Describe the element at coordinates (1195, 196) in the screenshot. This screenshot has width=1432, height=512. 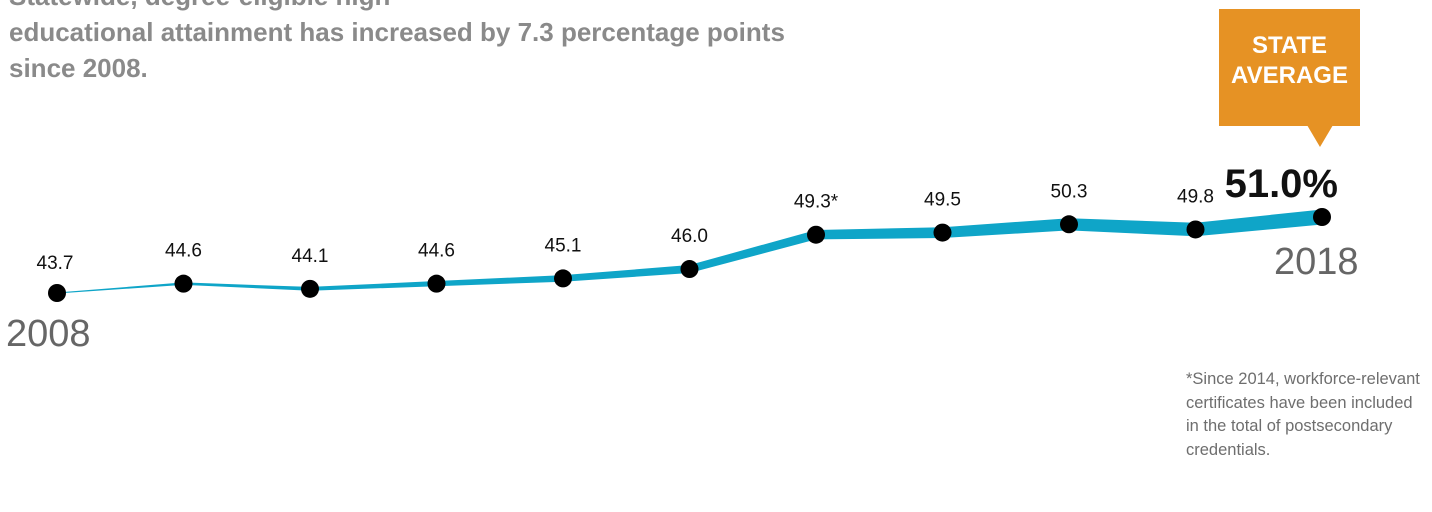
I see `data-label: 49.8` at that location.